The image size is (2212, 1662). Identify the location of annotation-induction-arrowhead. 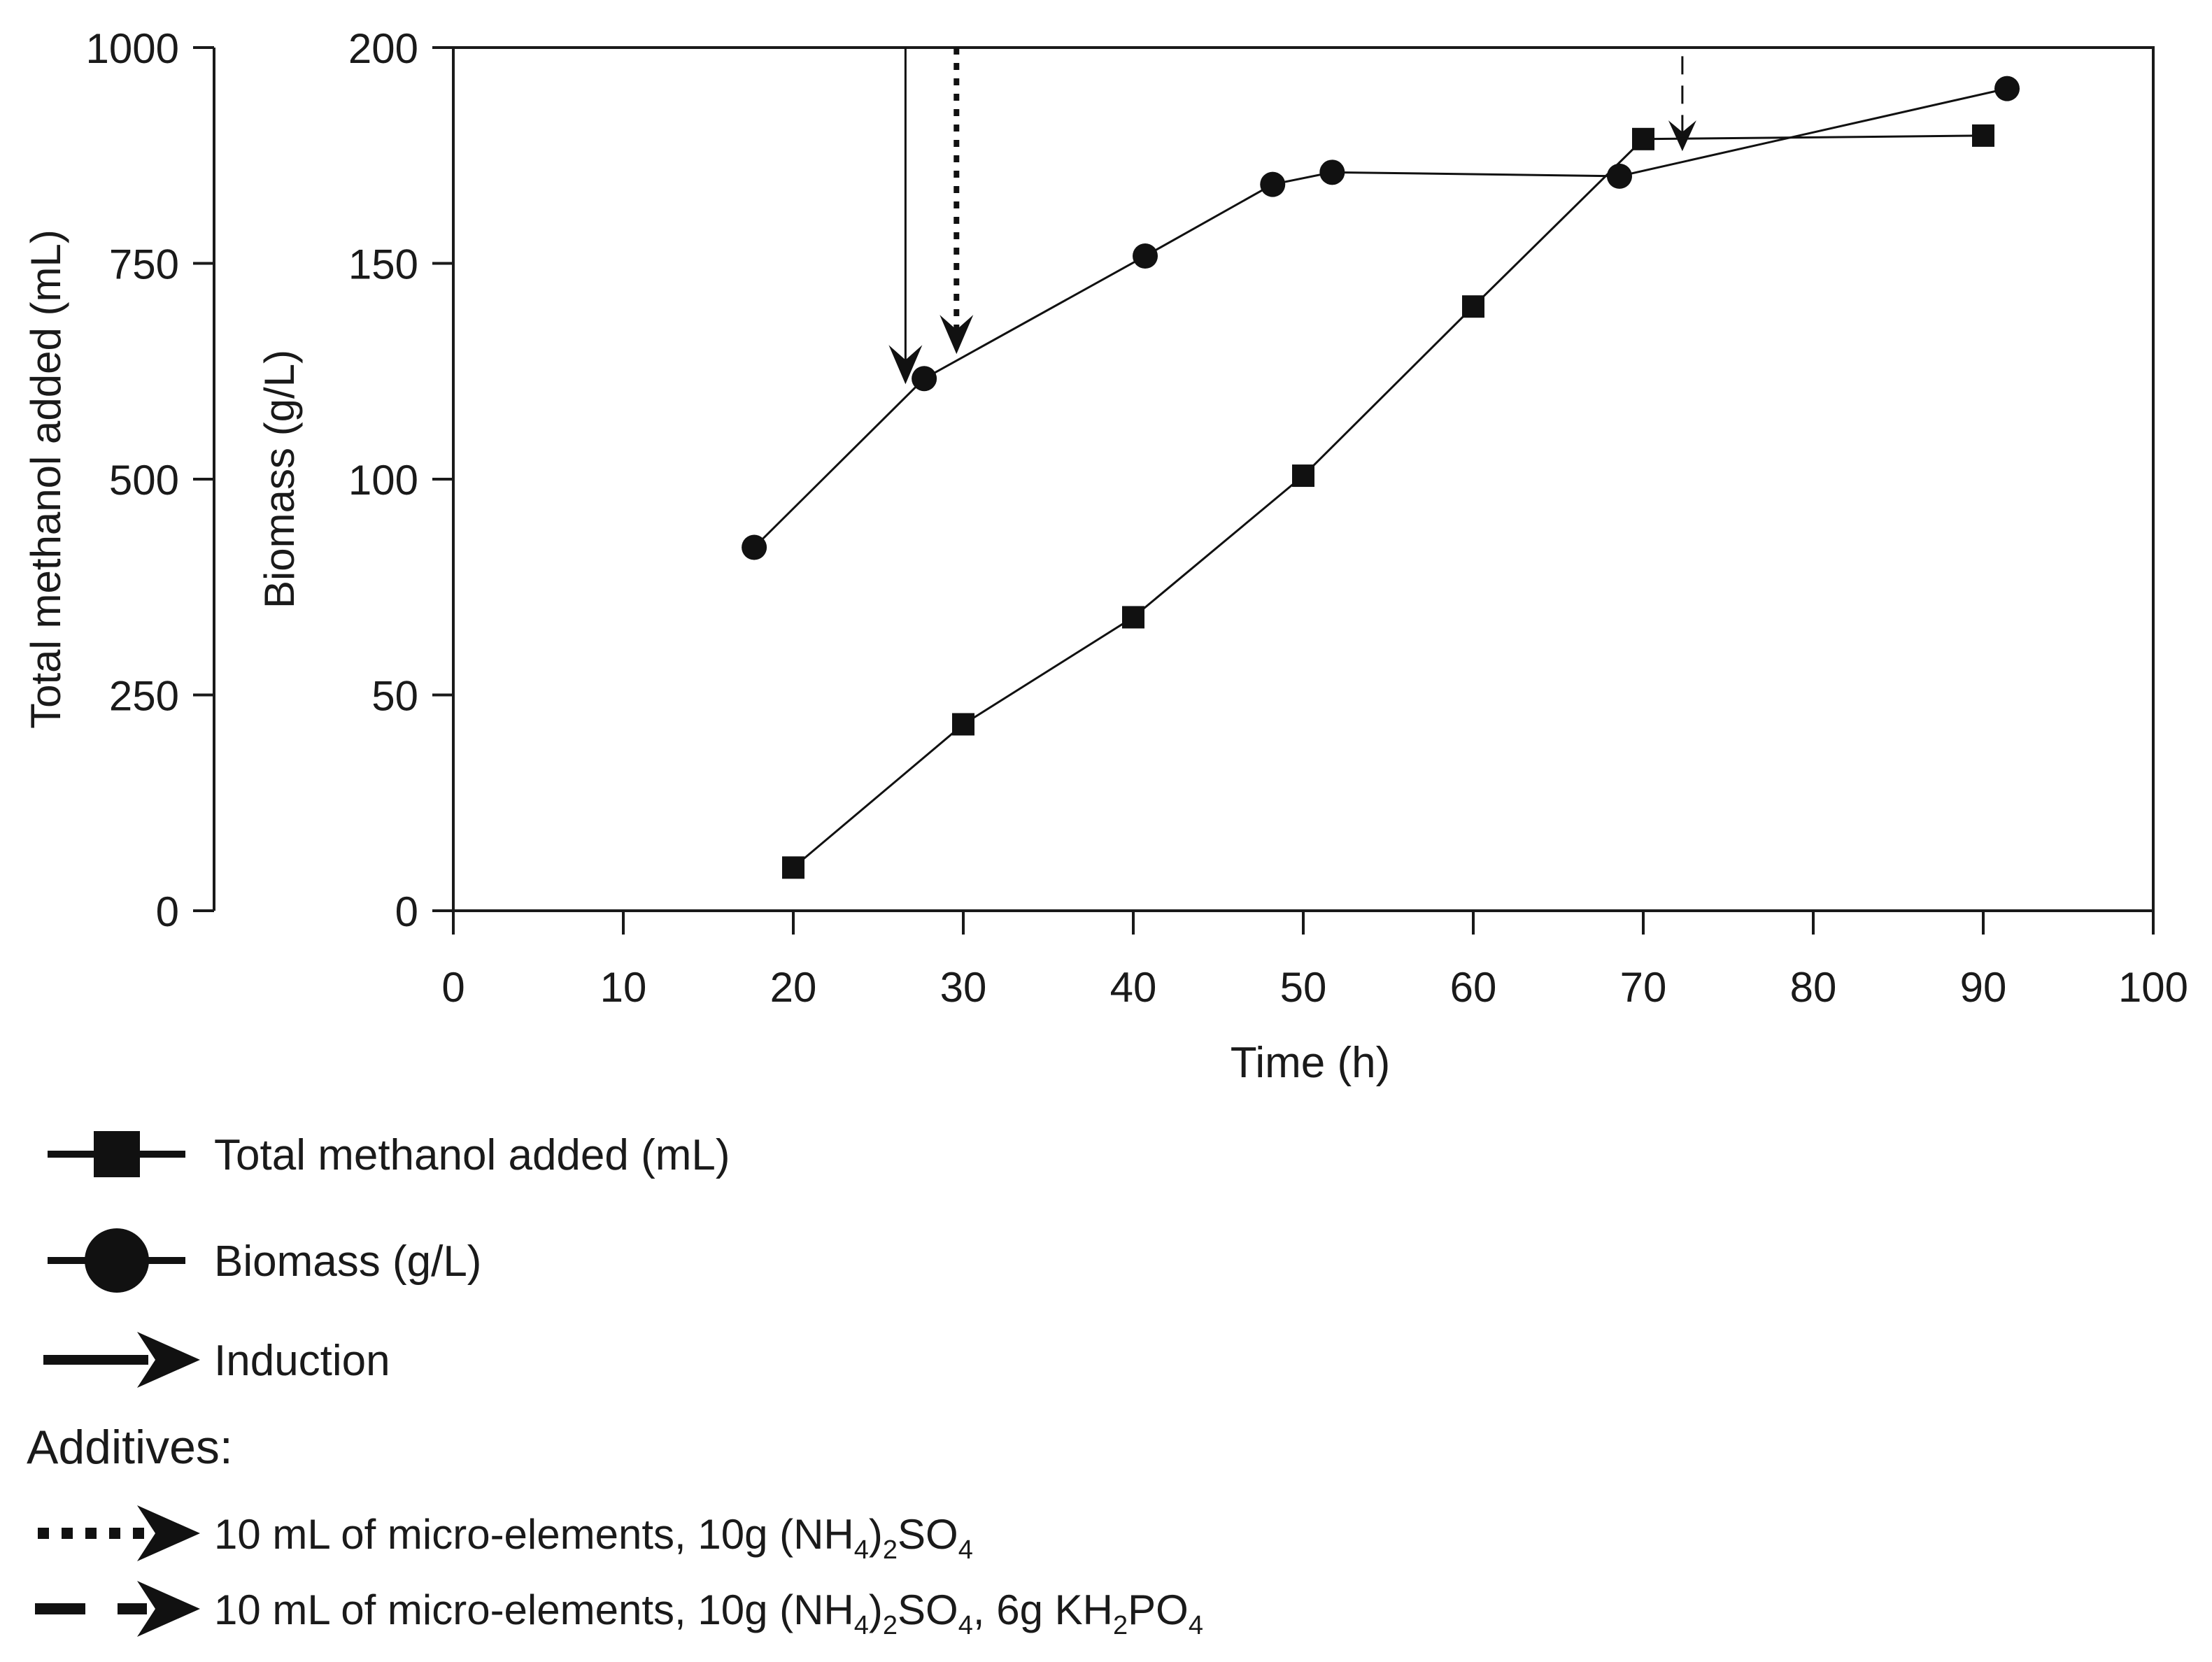
(905, 365).